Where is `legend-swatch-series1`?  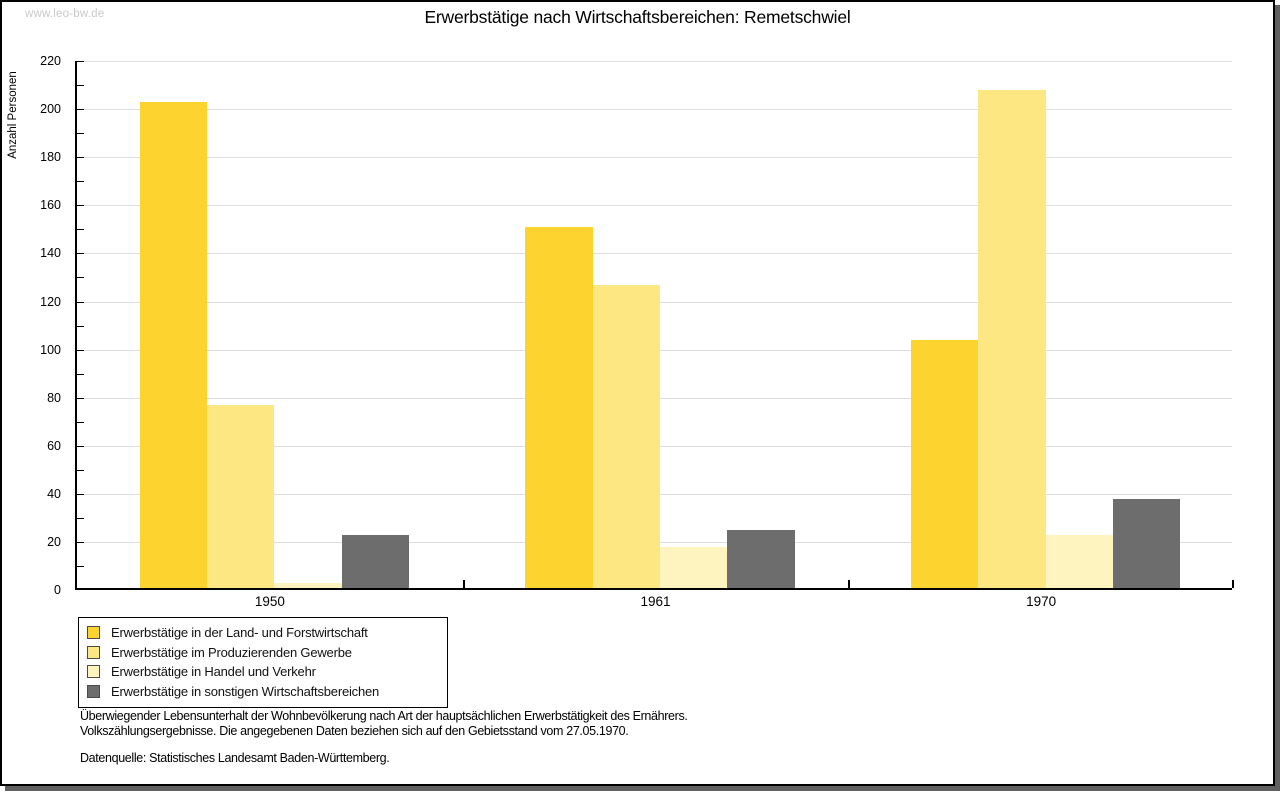
legend-swatch-series1 is located at coordinates (93, 633).